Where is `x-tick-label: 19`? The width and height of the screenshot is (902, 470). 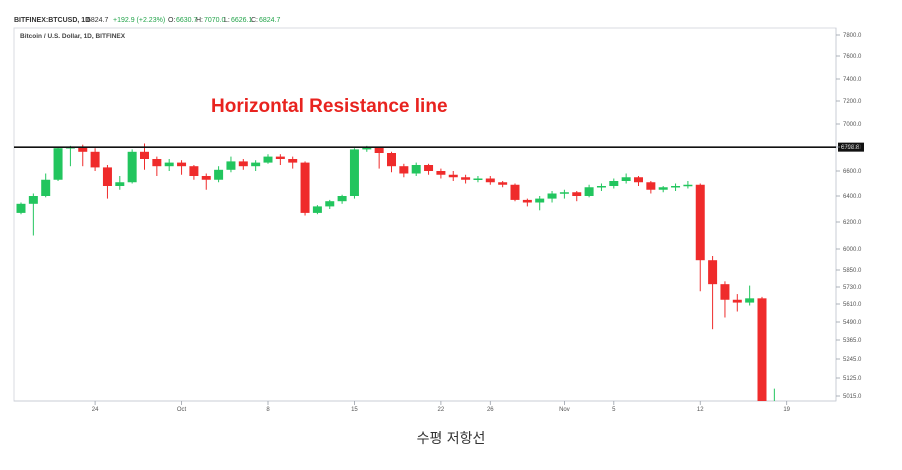 x-tick-label: 19 is located at coordinates (786, 410).